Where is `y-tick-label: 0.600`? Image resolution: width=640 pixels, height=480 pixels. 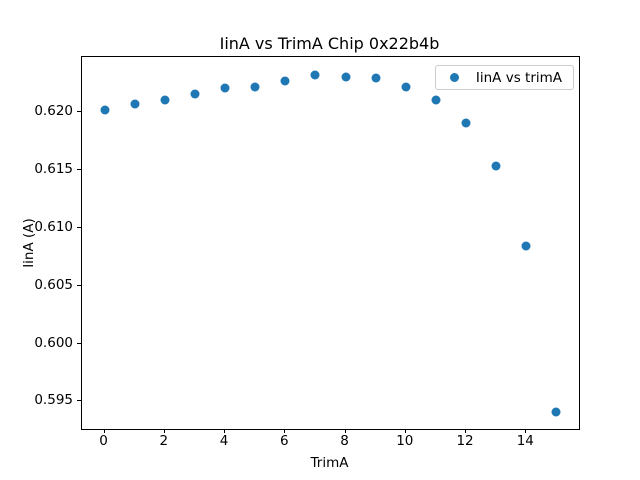
y-tick-label: 0.600 is located at coordinates (53, 342).